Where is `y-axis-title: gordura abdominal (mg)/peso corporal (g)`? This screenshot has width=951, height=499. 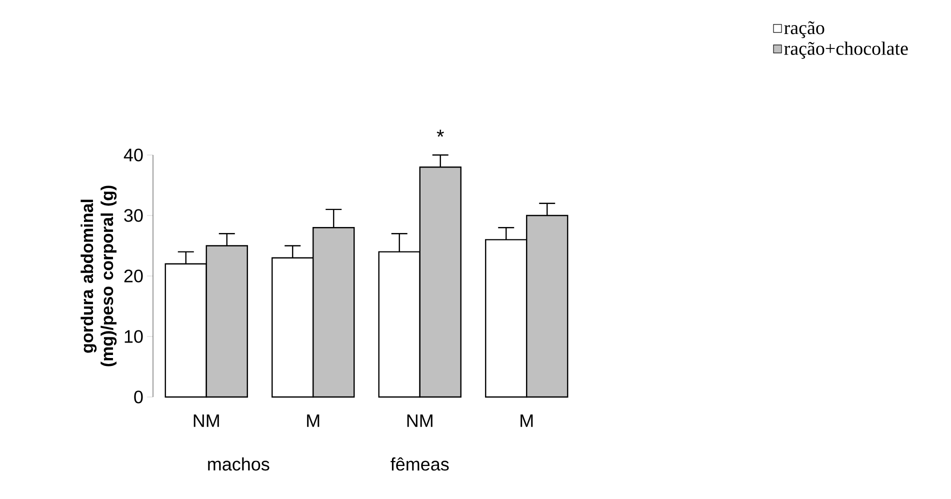 y-axis-title: gordura abdominal (mg)/peso corporal (g) is located at coordinates (98, 276).